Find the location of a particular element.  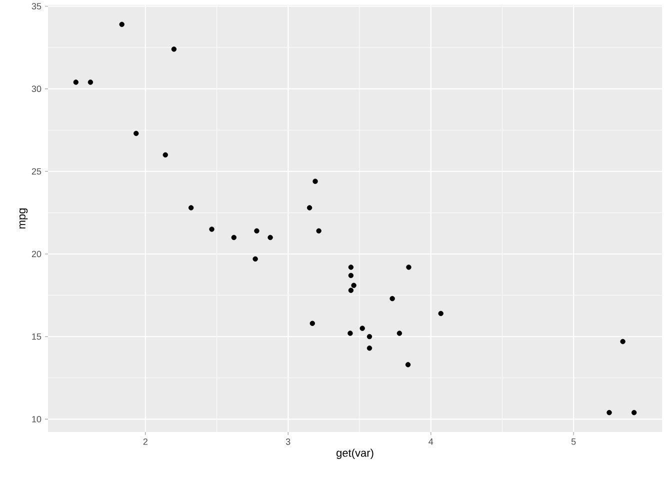

y-tick-label: 30 is located at coordinates (37, 89).